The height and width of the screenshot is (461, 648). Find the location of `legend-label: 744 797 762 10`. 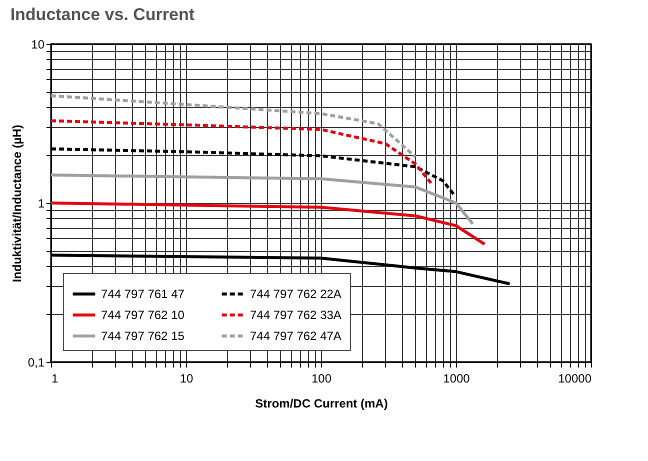

legend-label: 744 797 762 10 is located at coordinates (143, 315).